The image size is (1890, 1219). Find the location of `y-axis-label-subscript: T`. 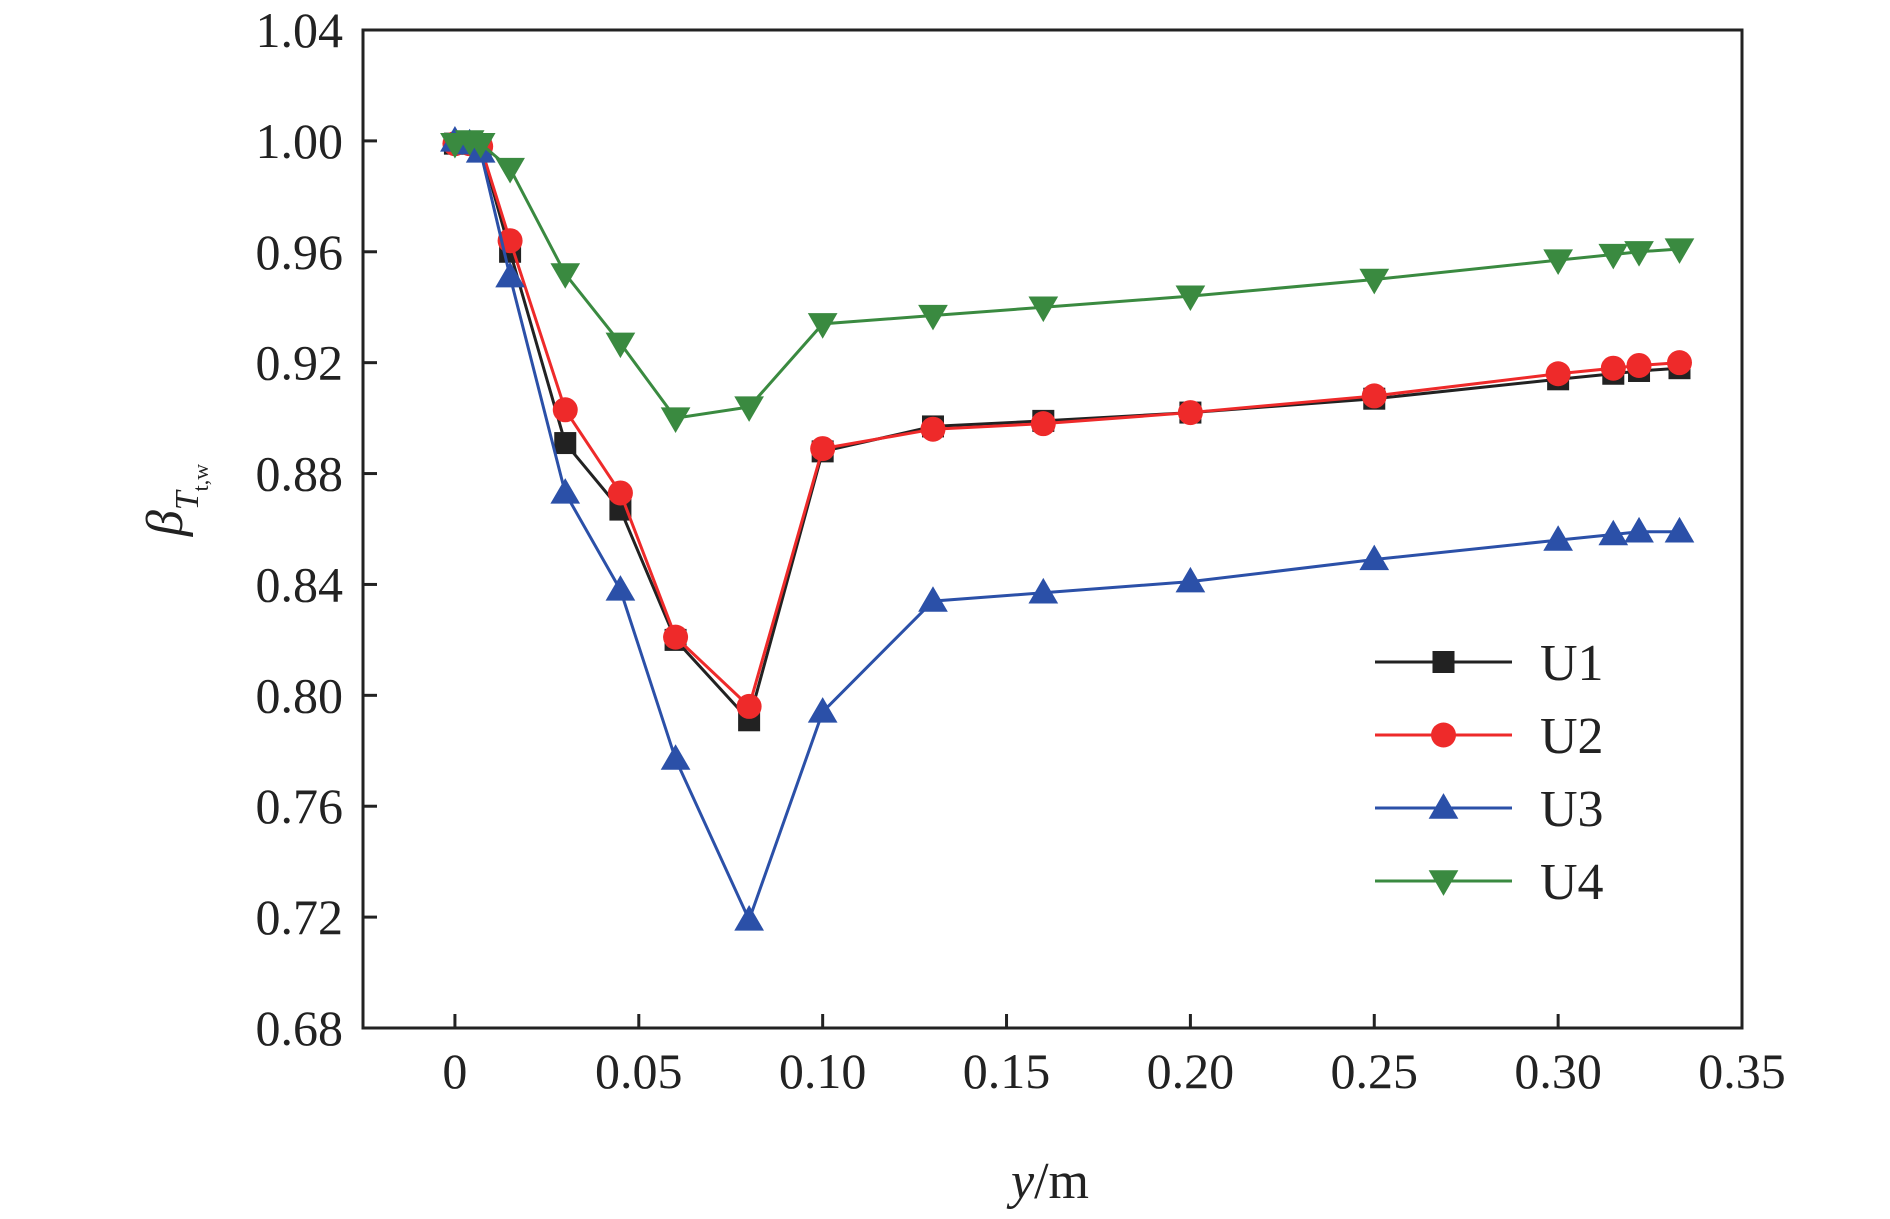

y-axis-label-subscript: T is located at coordinates (187, 499).